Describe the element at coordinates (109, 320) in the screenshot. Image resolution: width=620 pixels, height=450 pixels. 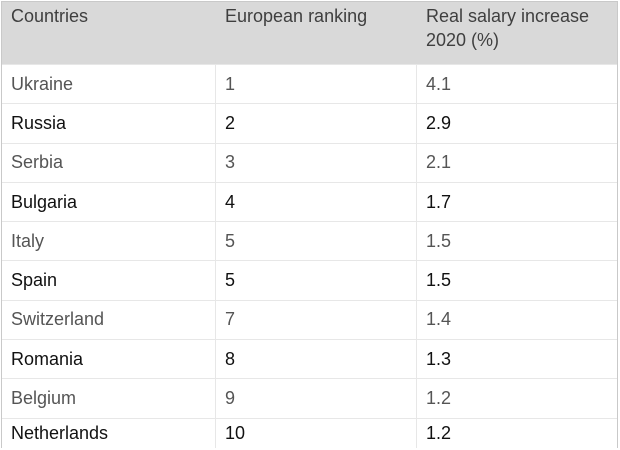
I see `country-cell: Switzerland` at that location.